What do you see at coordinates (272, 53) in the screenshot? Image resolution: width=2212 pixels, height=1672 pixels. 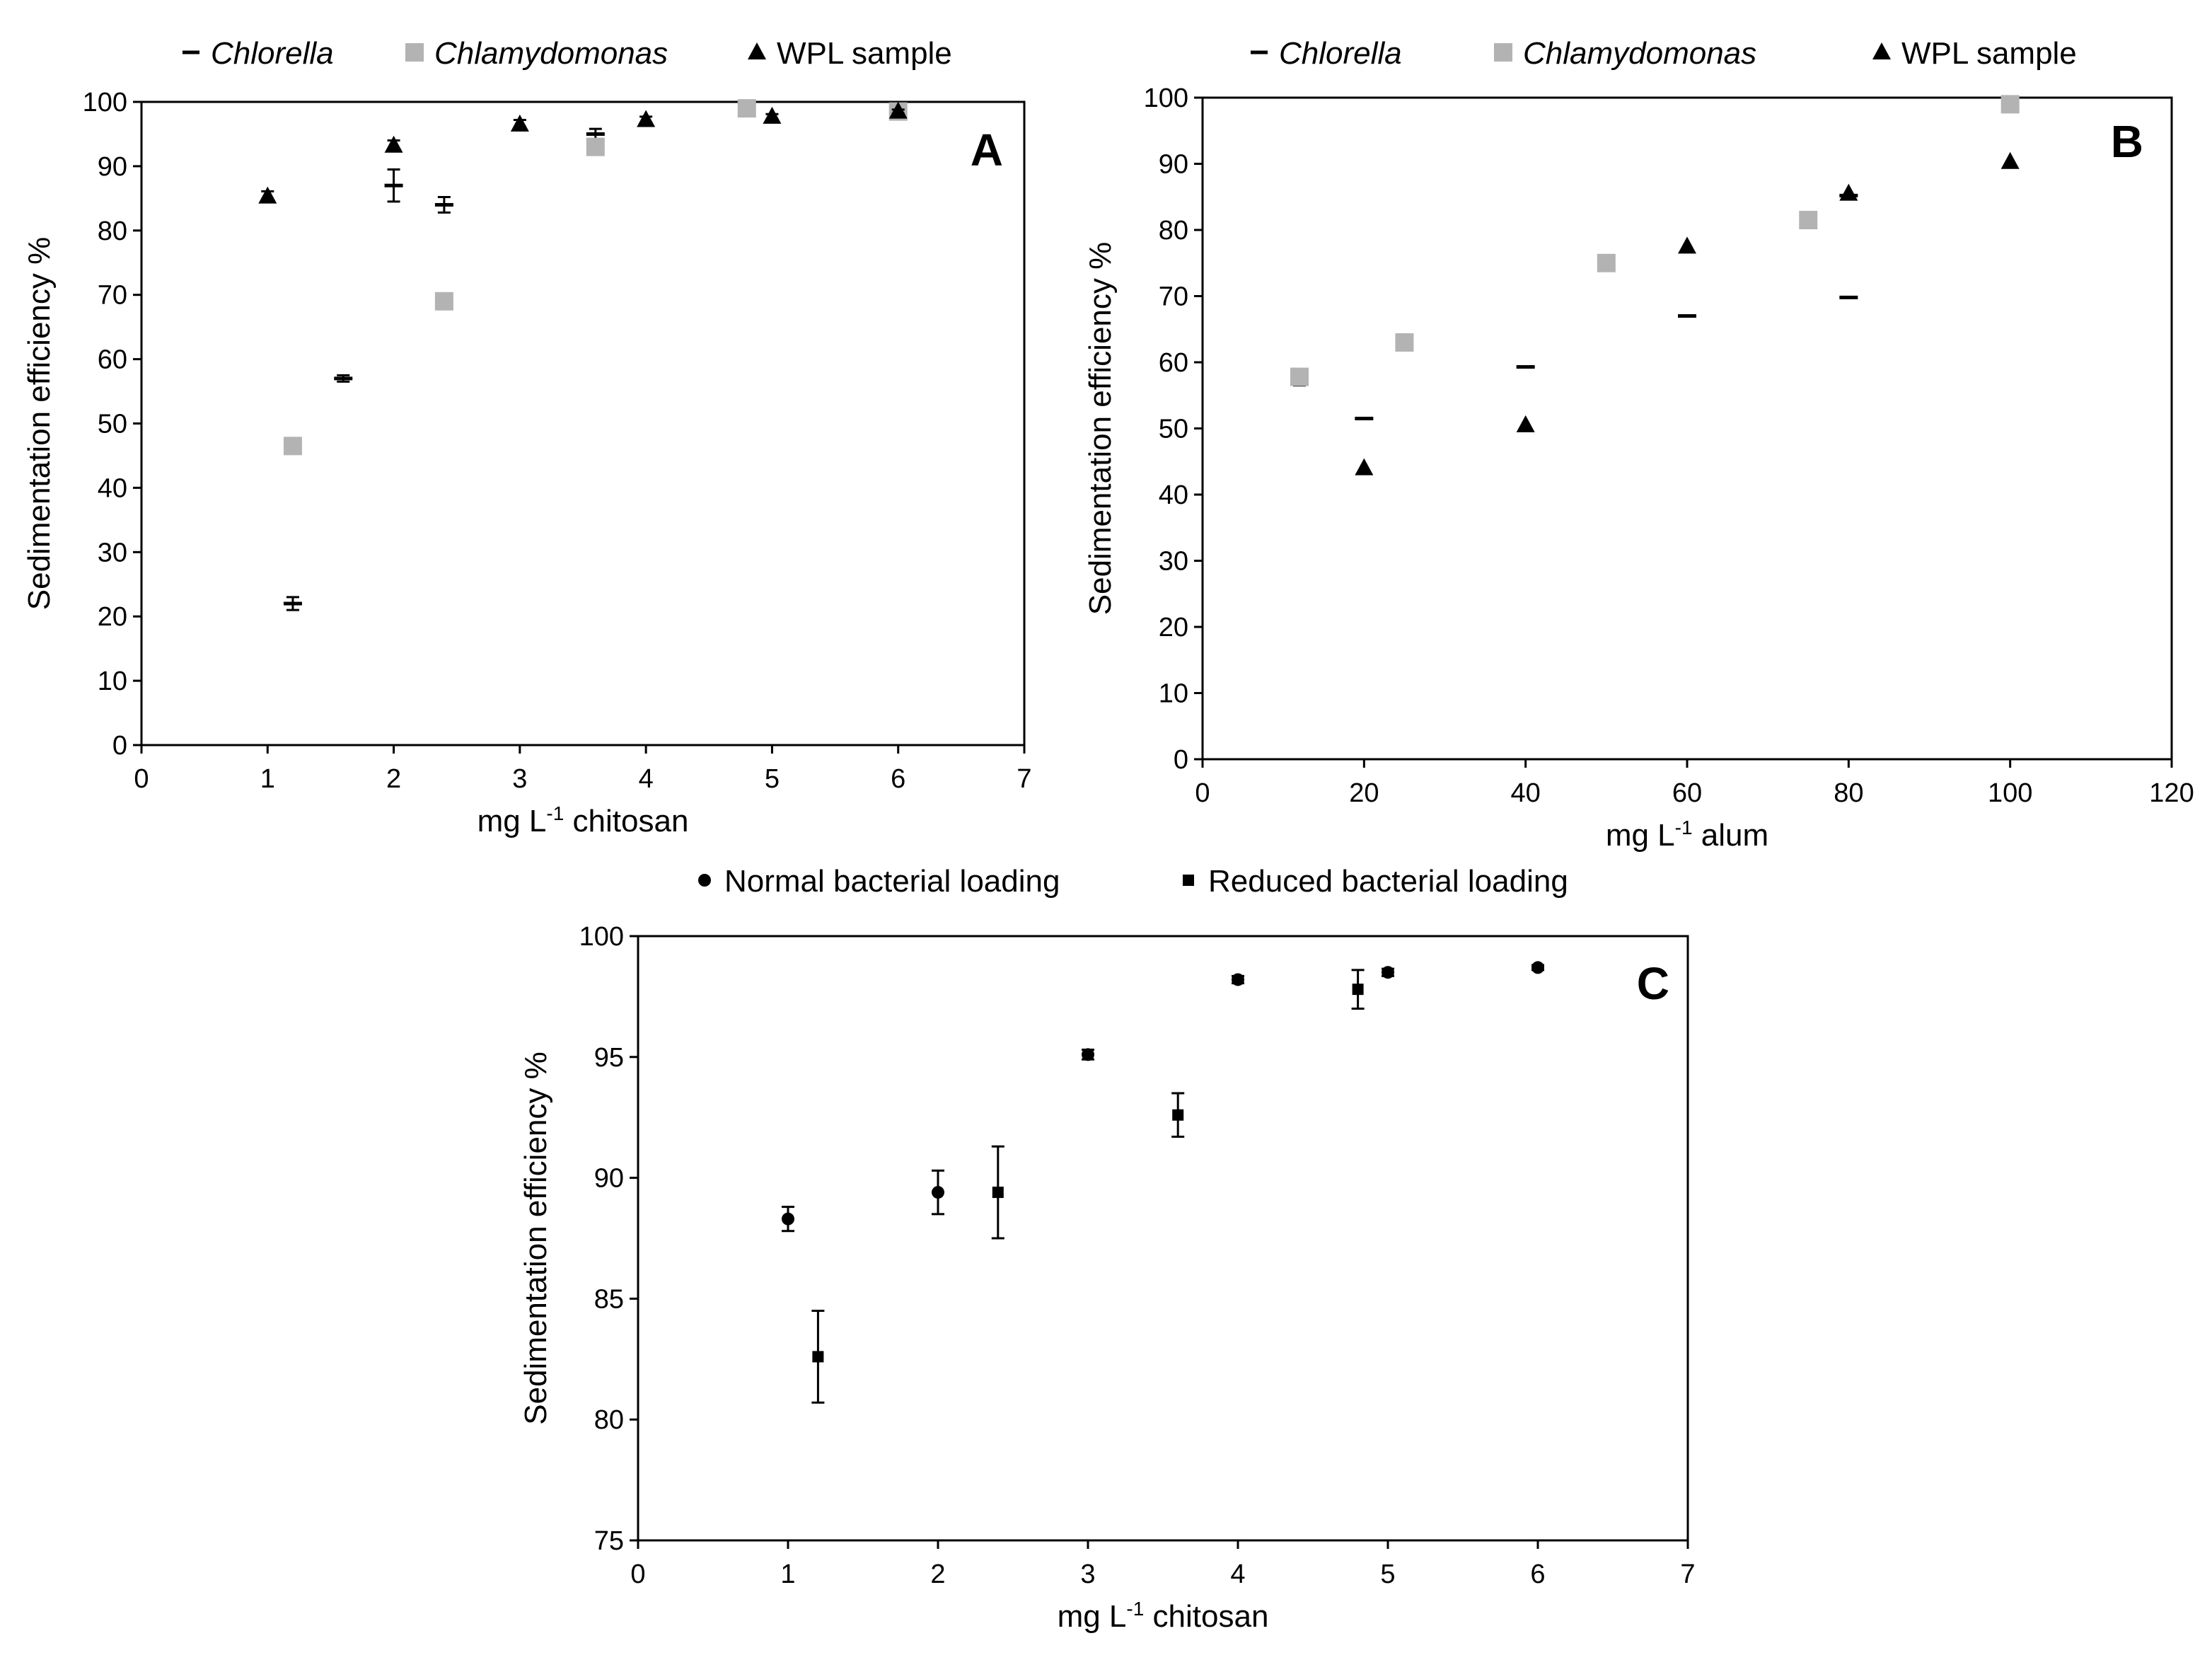 I see `legend-label: Chlorella` at bounding box center [272, 53].